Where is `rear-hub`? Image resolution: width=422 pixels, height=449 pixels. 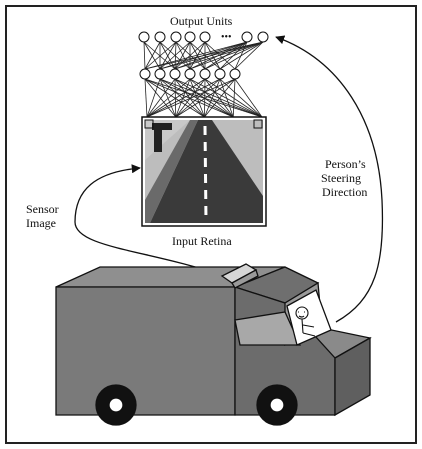
rear-hub is located at coordinates (116, 405).